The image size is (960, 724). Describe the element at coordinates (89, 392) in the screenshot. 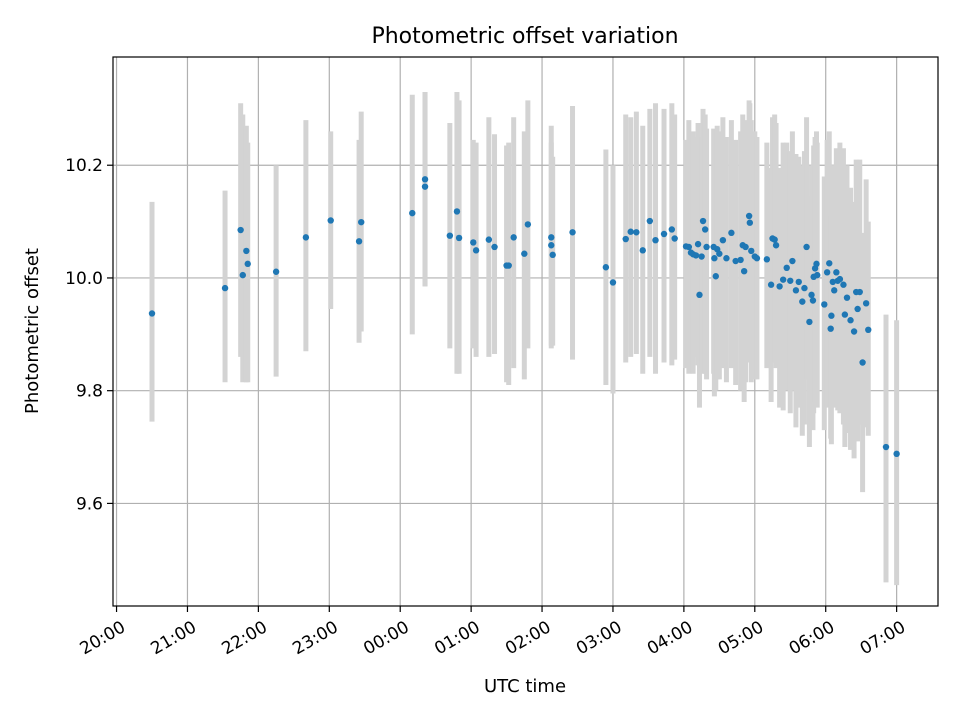

I see `y-tick-label: 9.8` at that location.